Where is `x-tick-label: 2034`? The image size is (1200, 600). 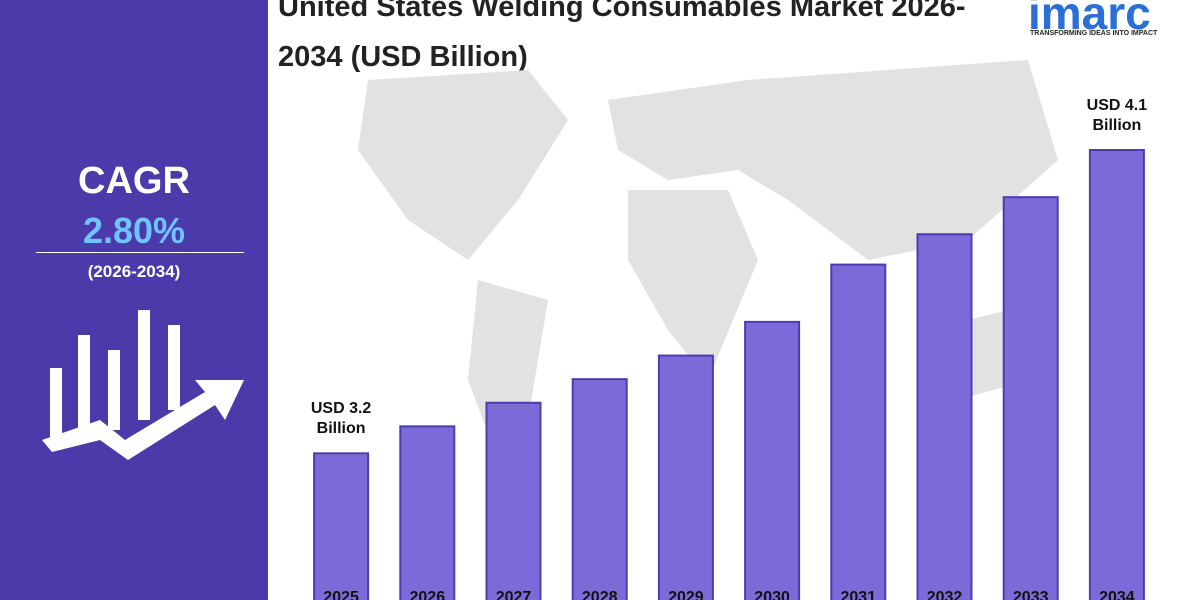
x-tick-label: 2034 is located at coordinates (1117, 594).